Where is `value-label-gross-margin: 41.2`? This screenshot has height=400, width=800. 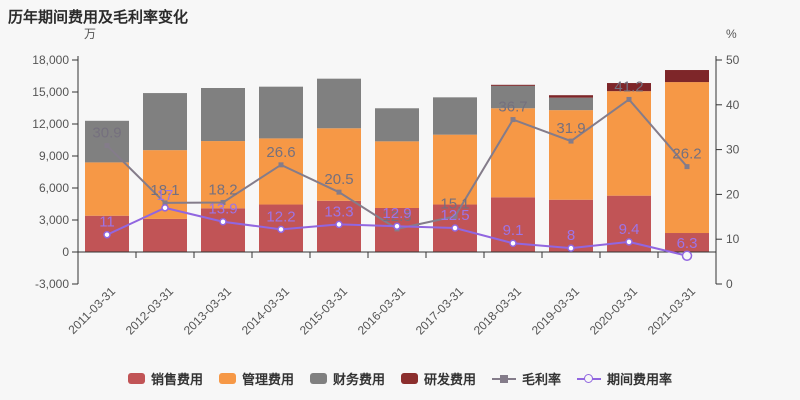 value-label-gross-margin: 41.2 is located at coordinates (628, 86).